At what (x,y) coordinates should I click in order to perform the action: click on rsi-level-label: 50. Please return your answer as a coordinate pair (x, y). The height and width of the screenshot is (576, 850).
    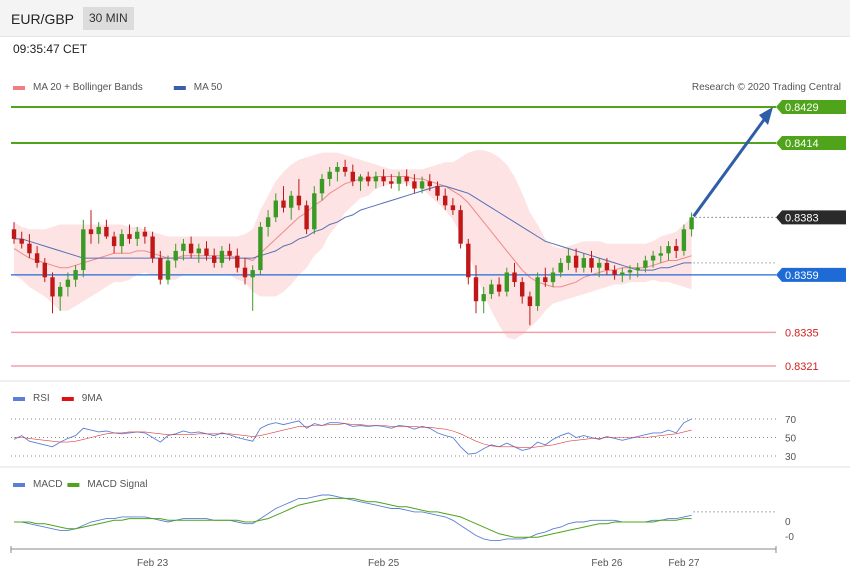
    Looking at the image, I should click on (791, 439).